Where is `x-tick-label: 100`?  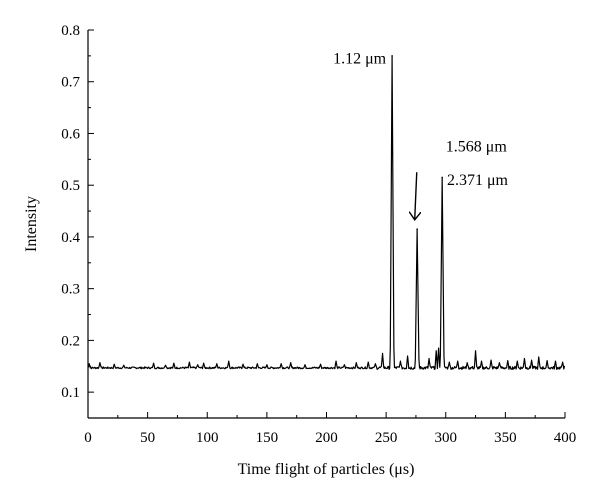 x-tick-label: 100 is located at coordinates (207, 438).